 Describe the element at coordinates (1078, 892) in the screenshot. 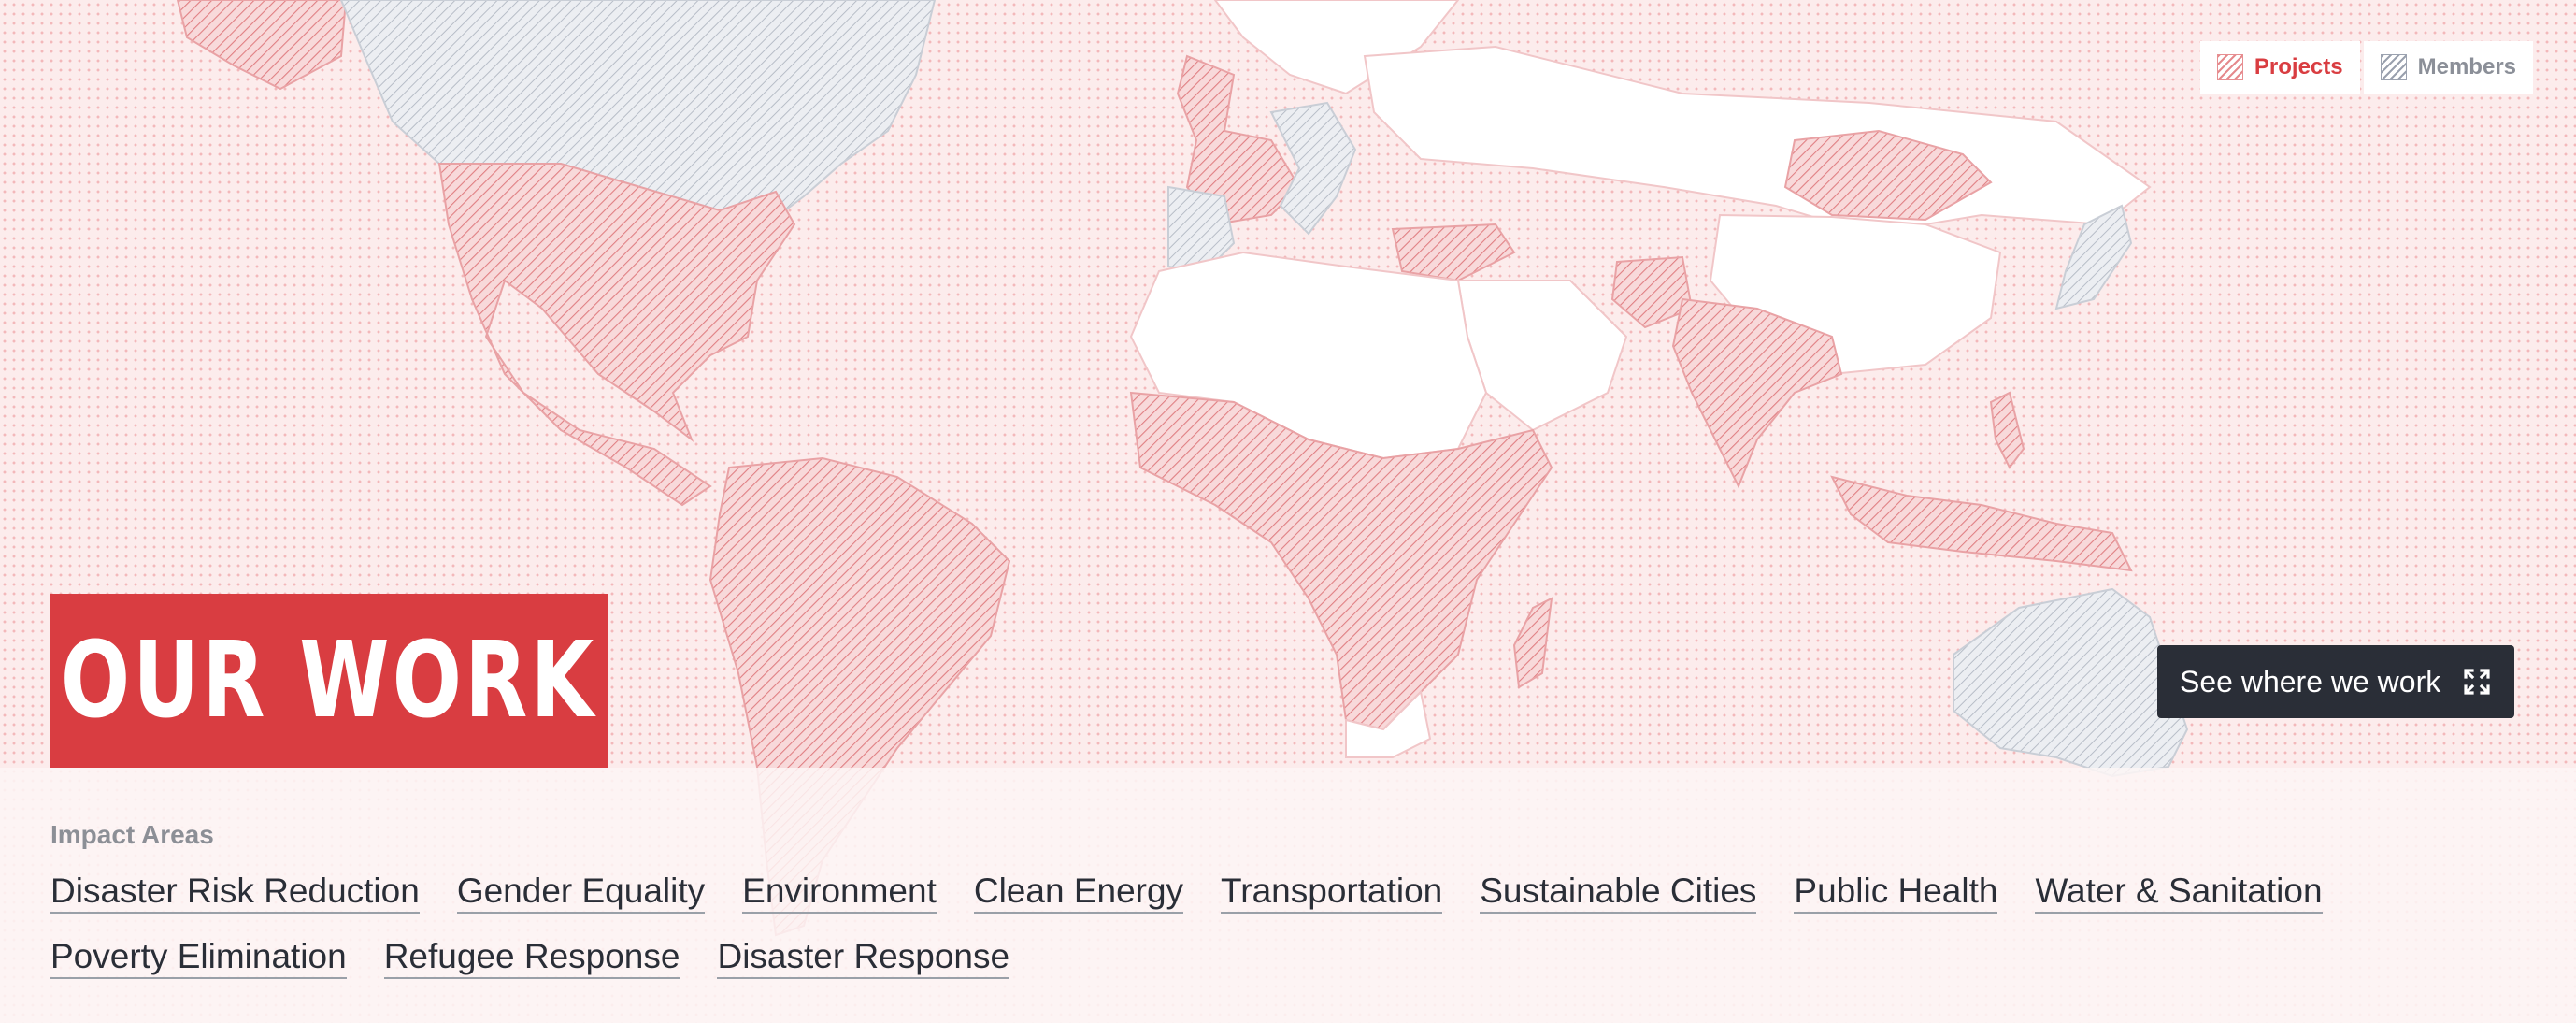

I see `impact-link-clean-energy: Clean Energy` at that location.